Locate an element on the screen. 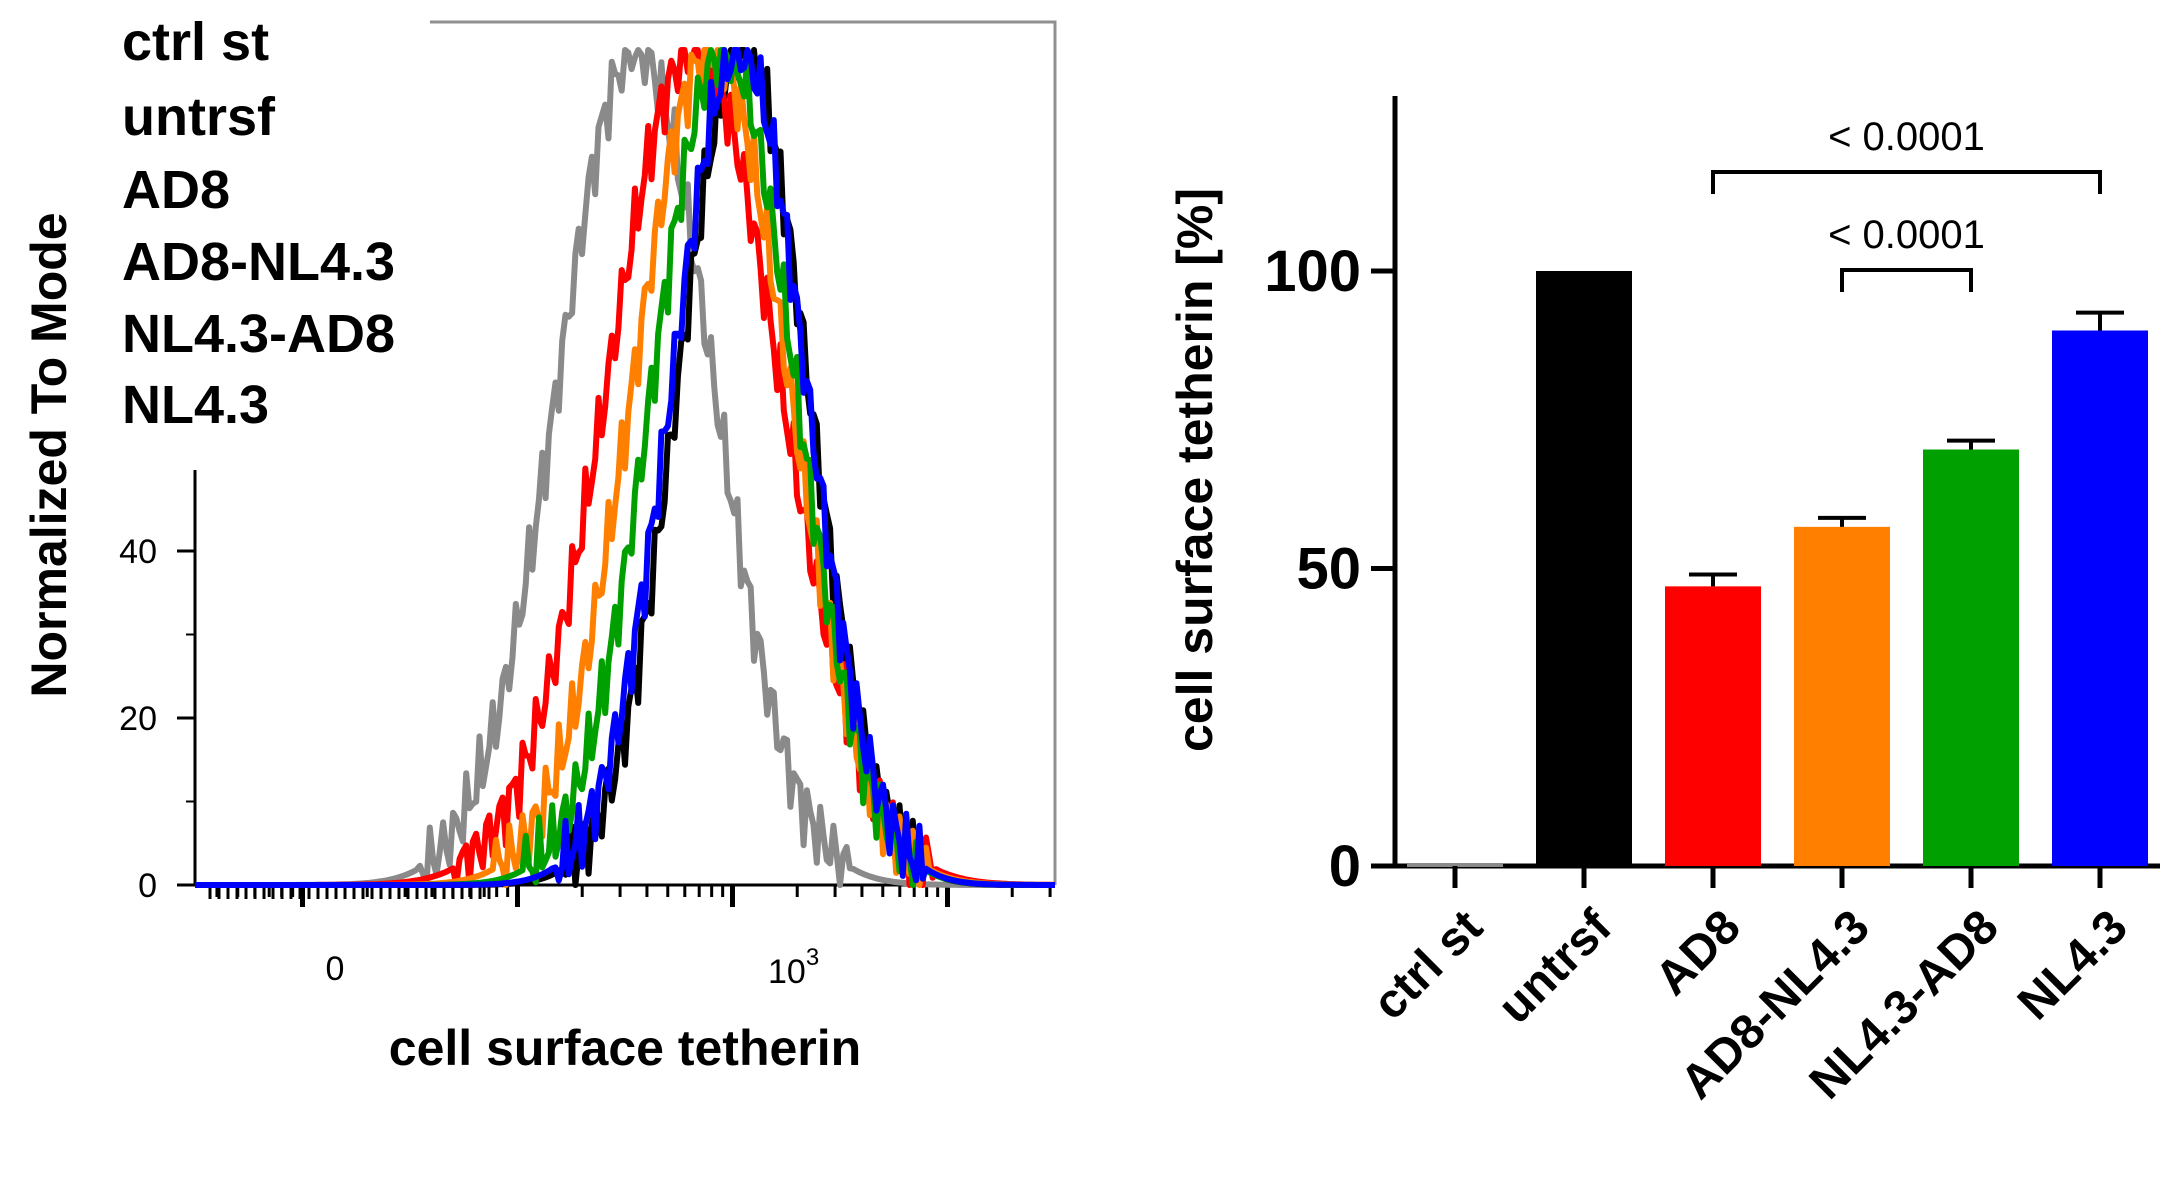  bar-untrsf is located at coordinates (1584, 568).